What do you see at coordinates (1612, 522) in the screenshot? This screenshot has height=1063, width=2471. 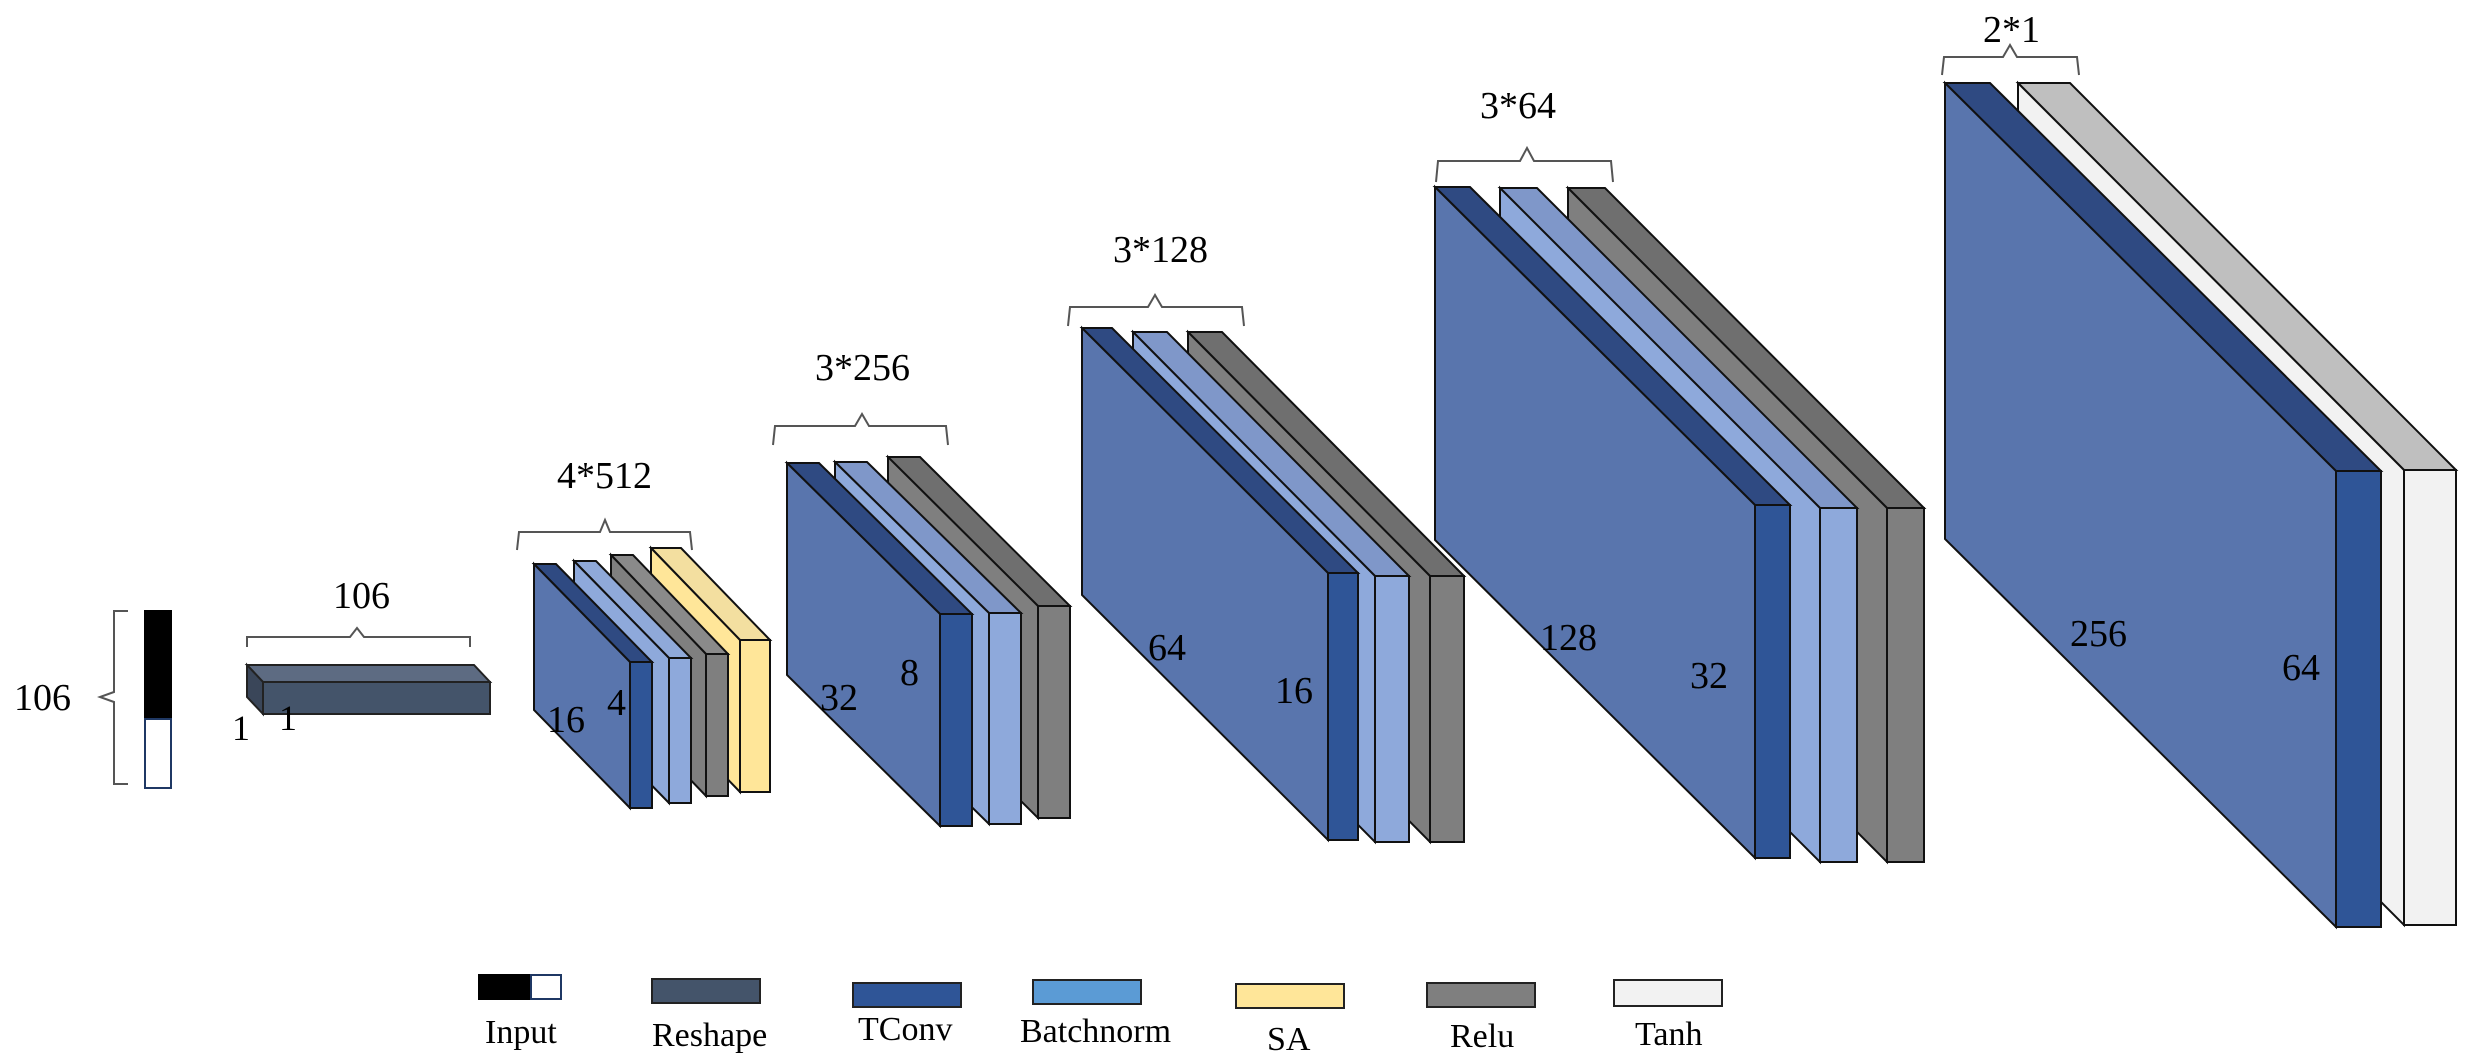 I see `block-4-tconv-layer` at bounding box center [1612, 522].